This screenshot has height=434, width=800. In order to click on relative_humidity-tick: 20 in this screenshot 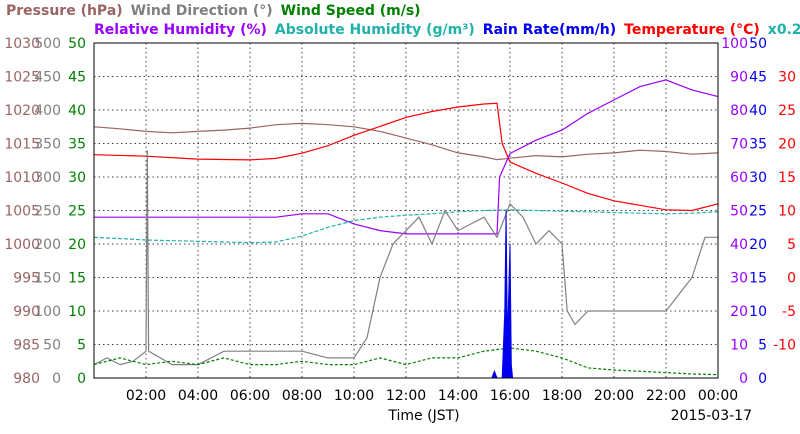, I will do `click(739, 312)`.